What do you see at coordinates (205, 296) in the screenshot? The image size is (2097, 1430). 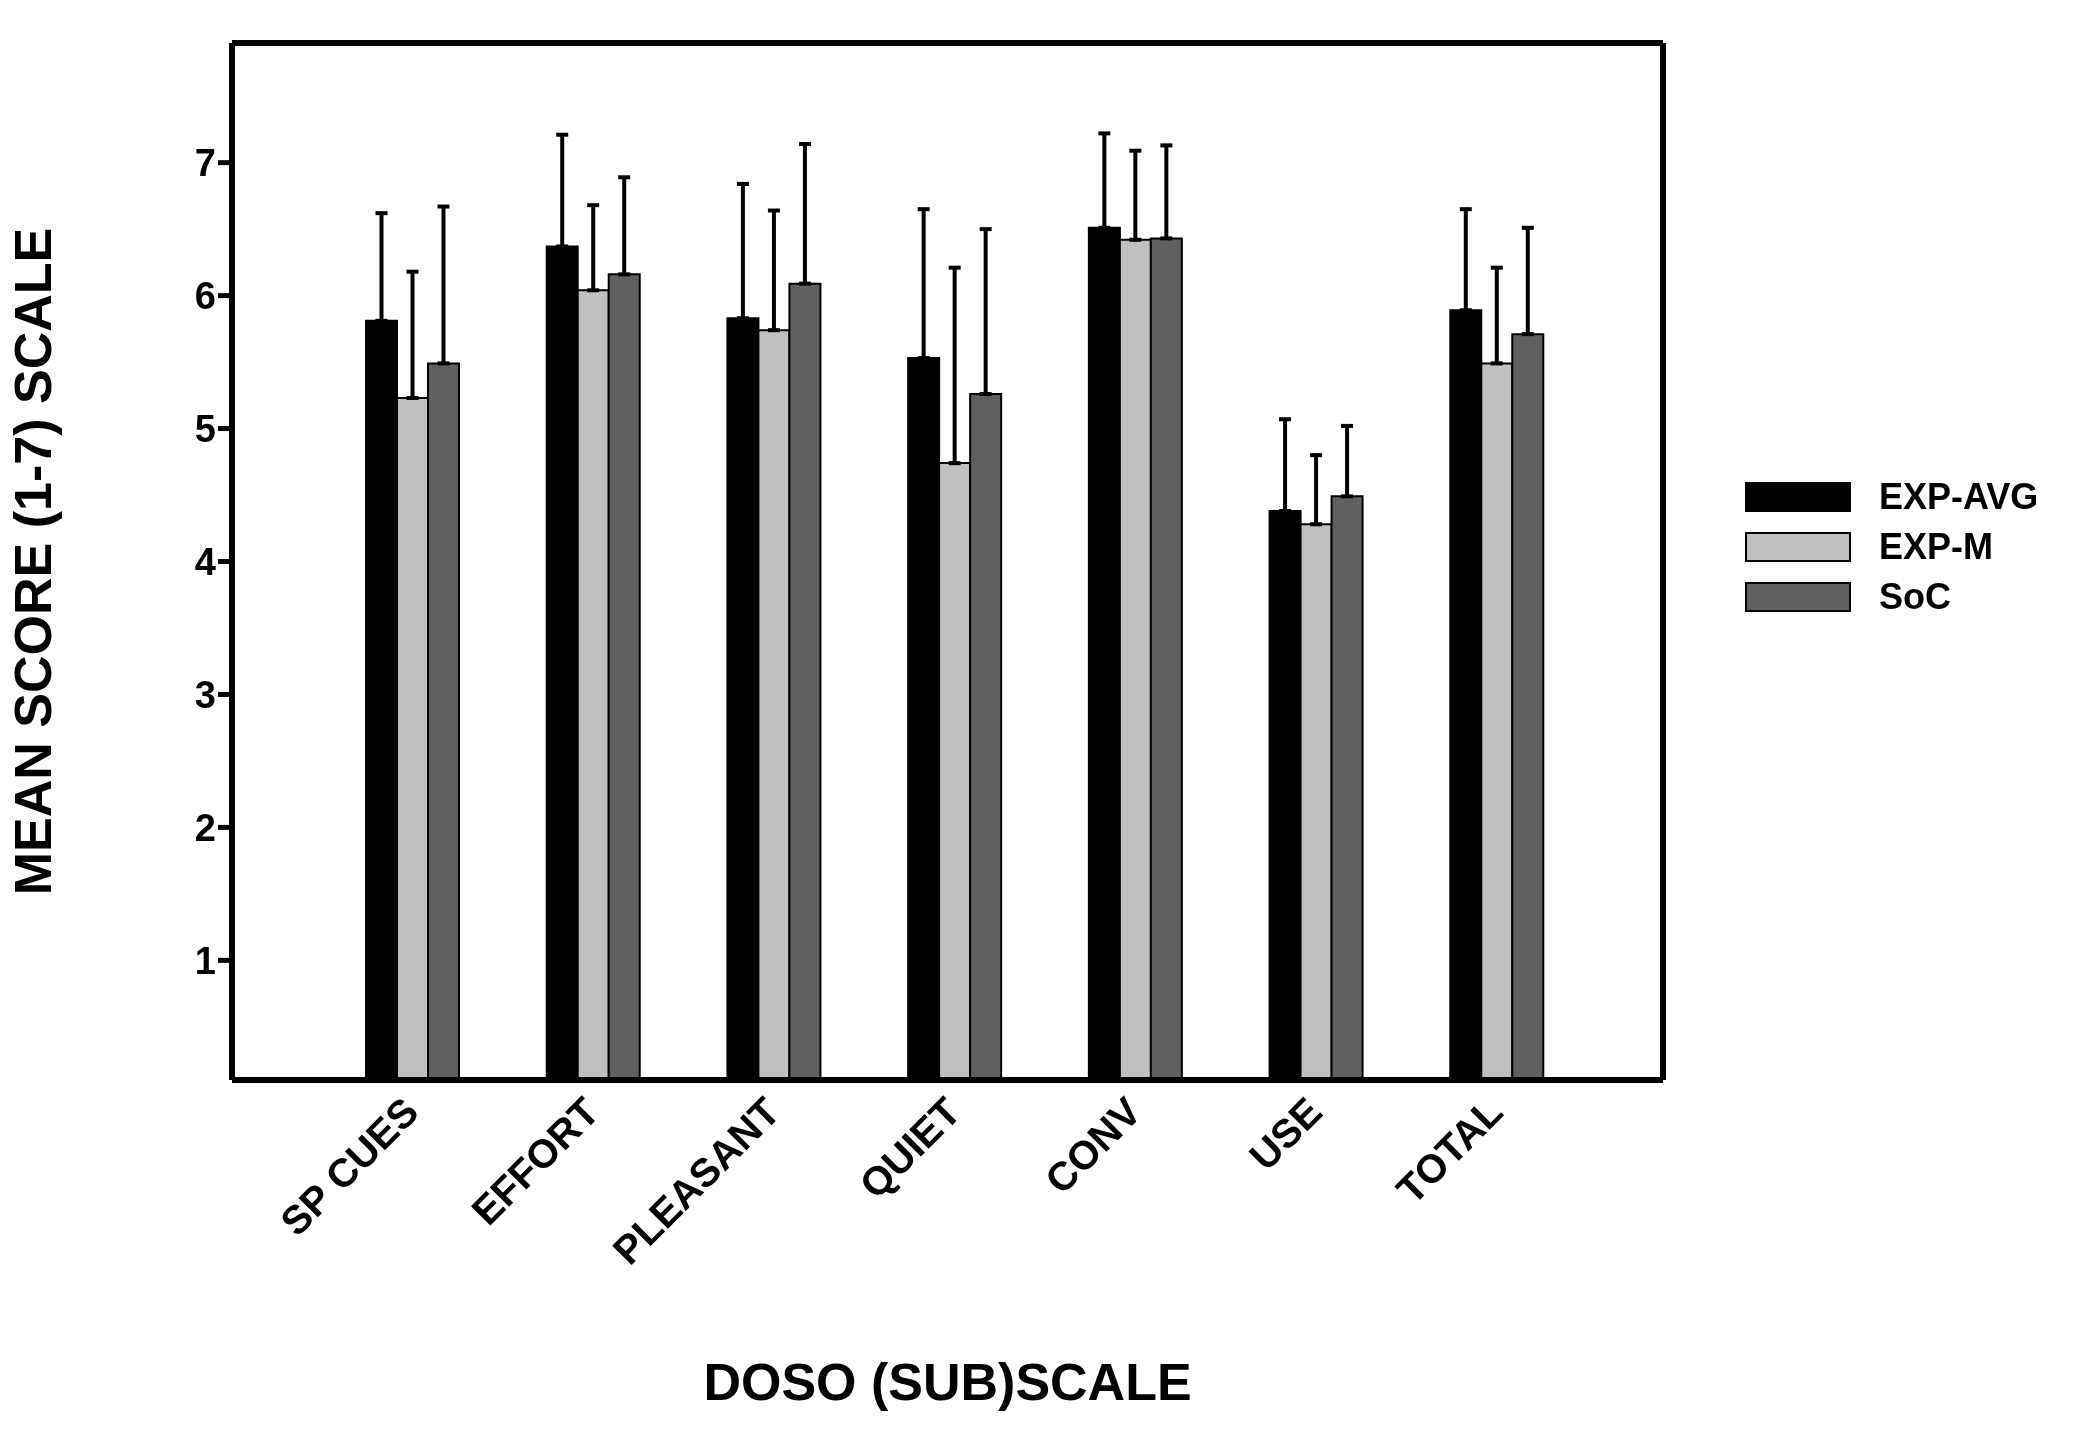 I see `y-tick-label: 6` at bounding box center [205, 296].